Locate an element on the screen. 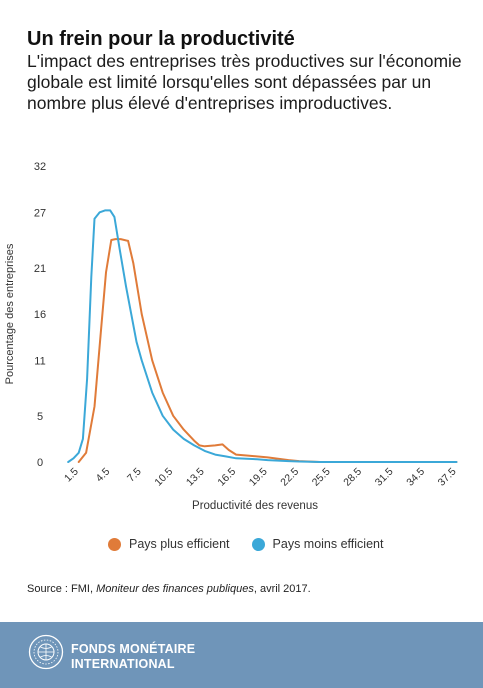 Image resolution: width=483 pixels, height=688 pixels. legend-item-efficient: Pays plus efficient is located at coordinates (169, 544).